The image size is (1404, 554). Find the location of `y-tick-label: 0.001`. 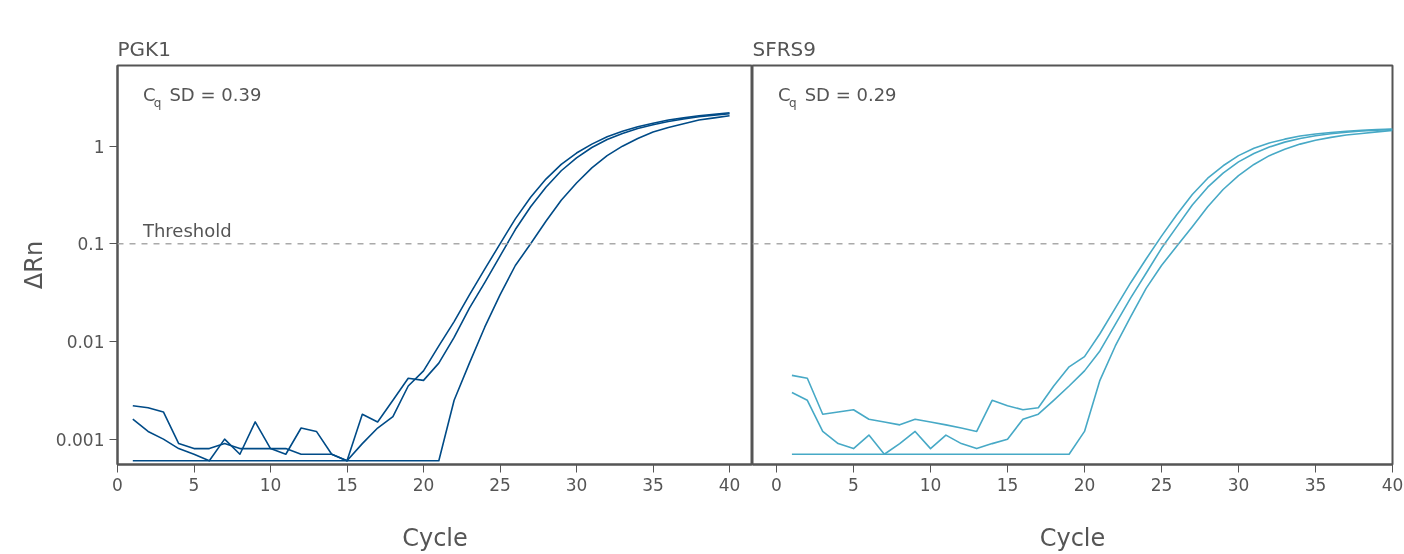

y-tick-label: 0.001 is located at coordinates (80, 439).